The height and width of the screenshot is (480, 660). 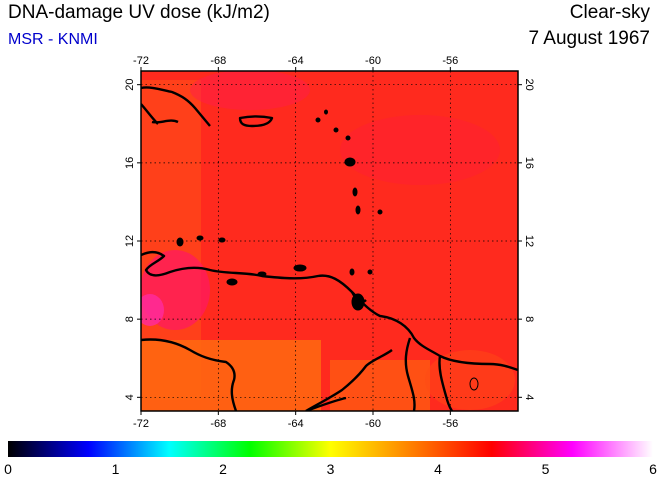 I want to click on map-title: DNA-damage UV dose (kJ/m2), so click(x=139, y=12).